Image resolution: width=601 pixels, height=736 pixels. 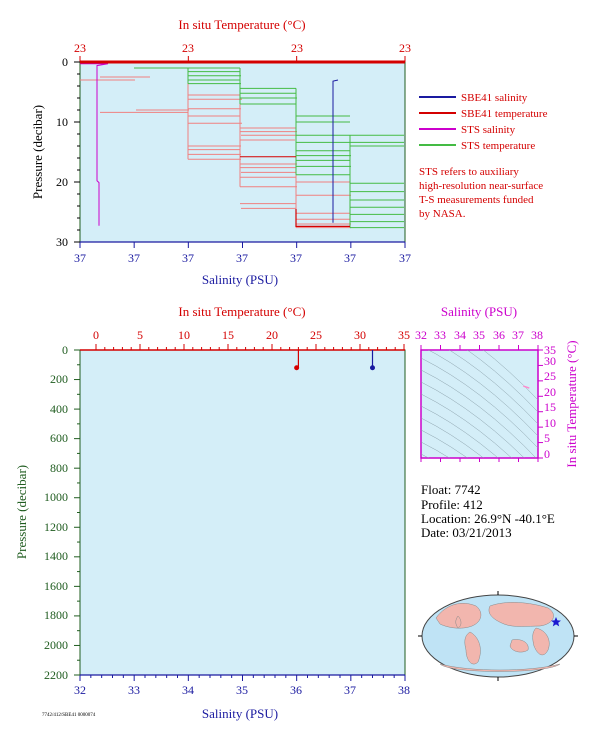 I want to click on legend-label-sts-temperature: STS temperature, so click(x=498, y=146).